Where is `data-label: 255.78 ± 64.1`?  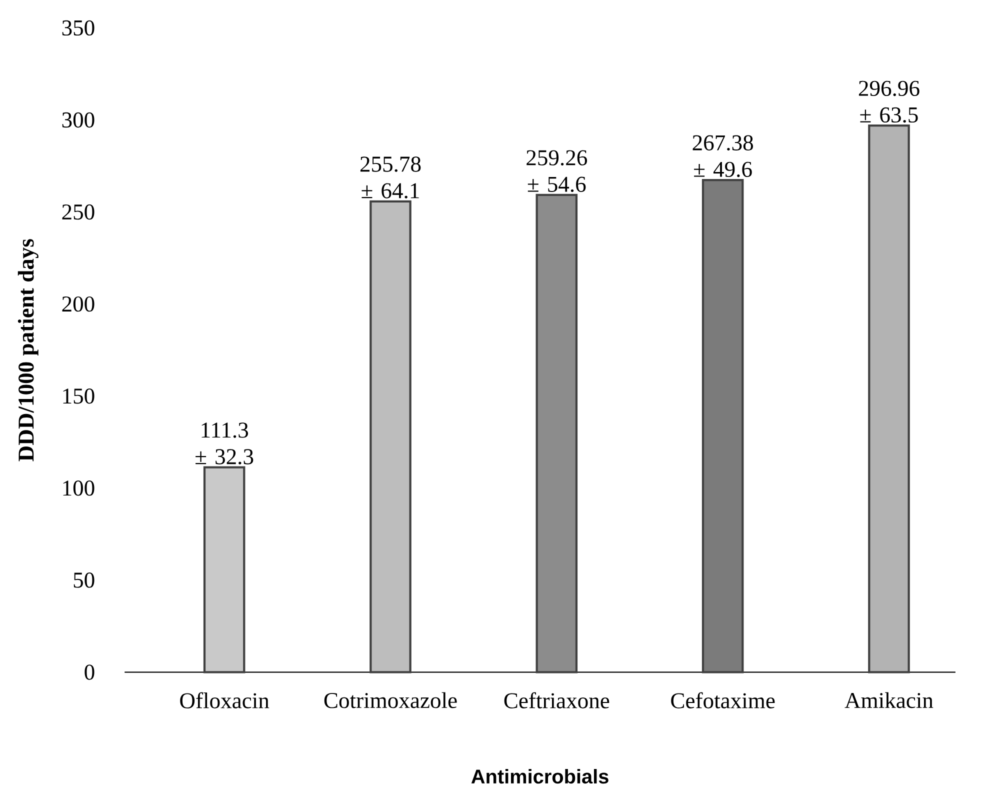
data-label: 255.78 ± 64.1 is located at coordinates (390, 177).